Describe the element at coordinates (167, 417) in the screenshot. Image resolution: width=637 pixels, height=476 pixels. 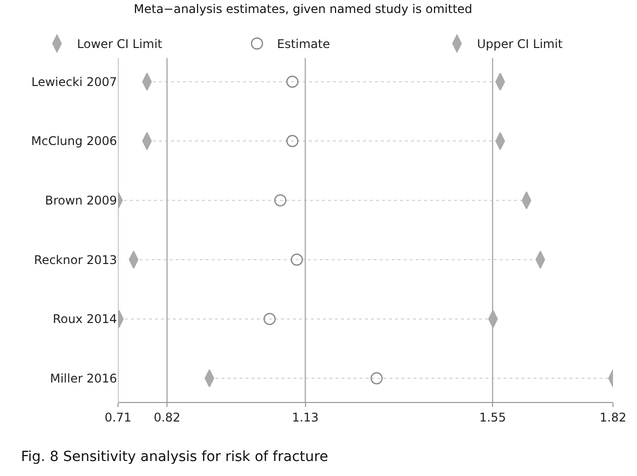
I see `x-tick-label: 0.82` at that location.